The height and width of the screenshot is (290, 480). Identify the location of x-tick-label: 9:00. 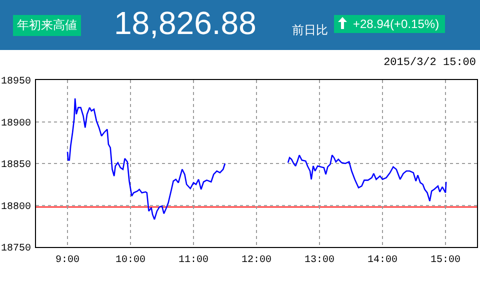
(67, 260).